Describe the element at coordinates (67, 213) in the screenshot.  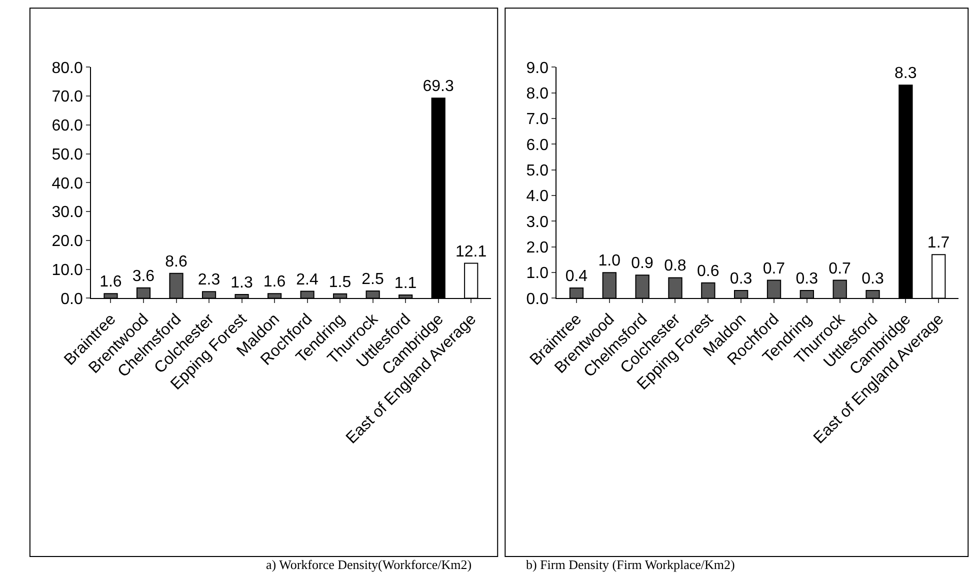
I see `y-tick-label: 30.0` at that location.